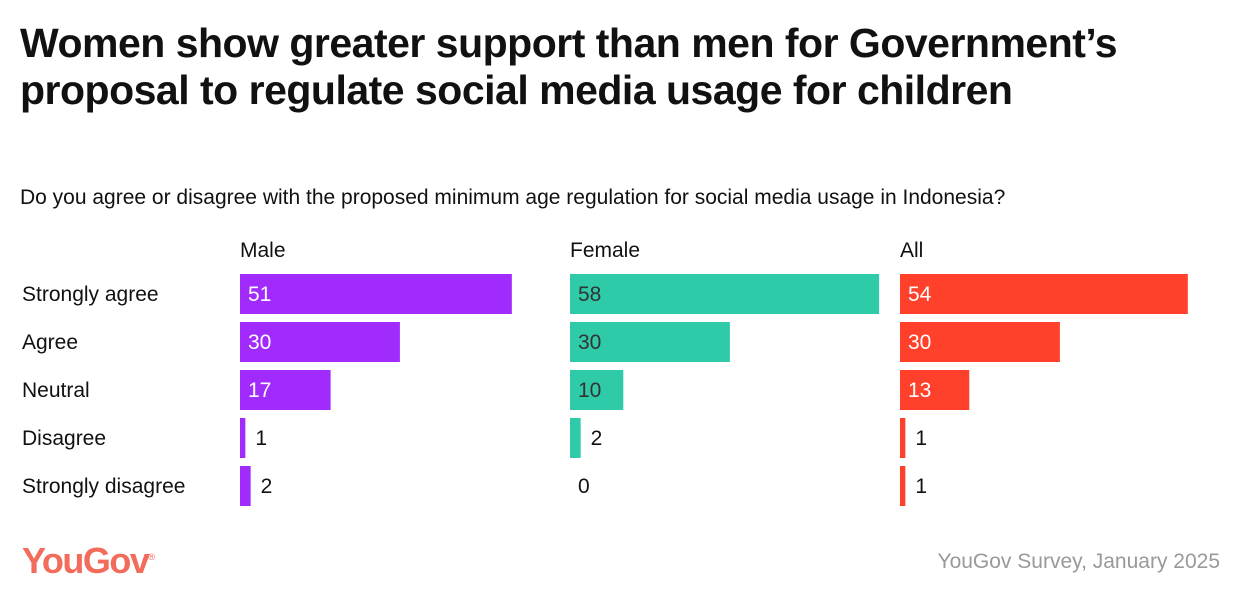 This screenshot has width=1240, height=602. Describe the element at coordinates (103, 486) in the screenshot. I see `category-label: Strongly disagree` at that location.